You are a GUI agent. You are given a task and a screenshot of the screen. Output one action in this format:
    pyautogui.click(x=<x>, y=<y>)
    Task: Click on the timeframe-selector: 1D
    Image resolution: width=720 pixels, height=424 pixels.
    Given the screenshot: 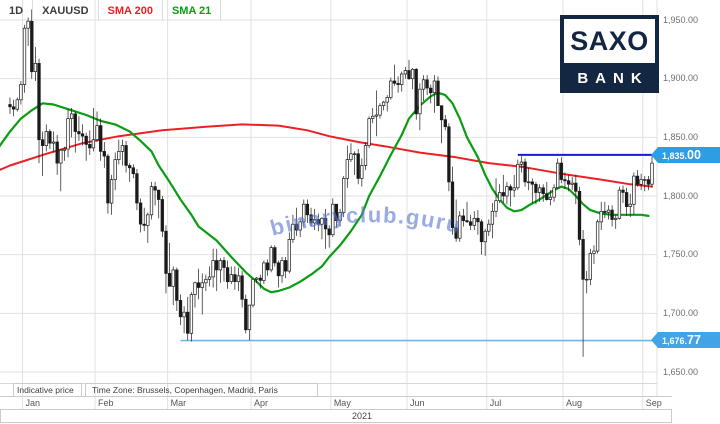 What is the action you would take?
    pyautogui.click(x=17, y=10)
    